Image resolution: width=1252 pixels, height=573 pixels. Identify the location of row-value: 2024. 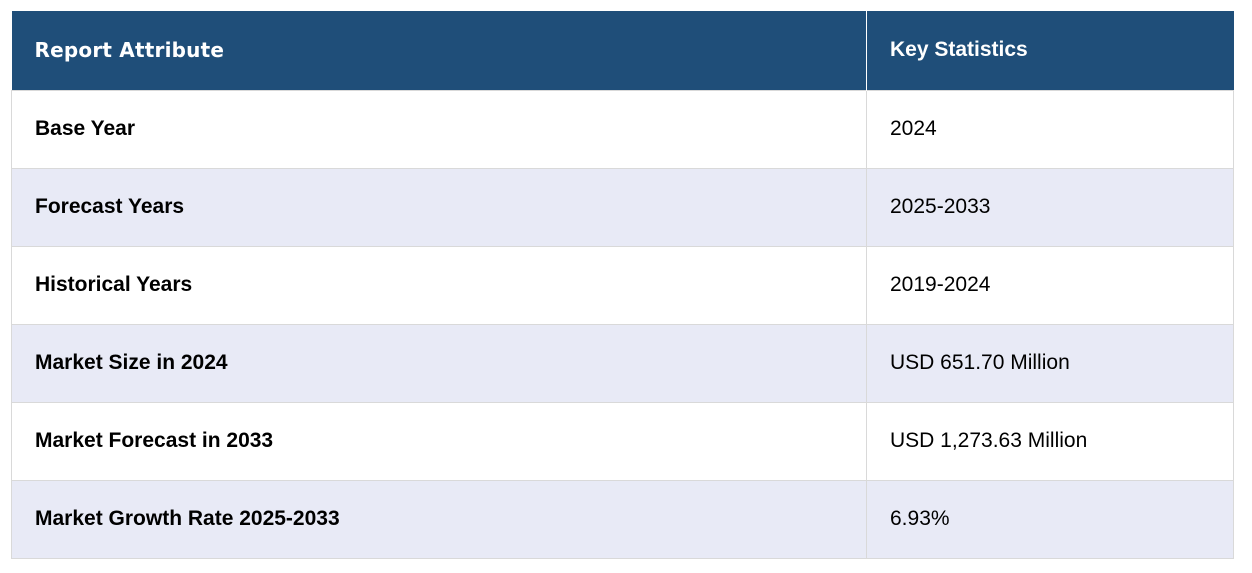
(1050, 129).